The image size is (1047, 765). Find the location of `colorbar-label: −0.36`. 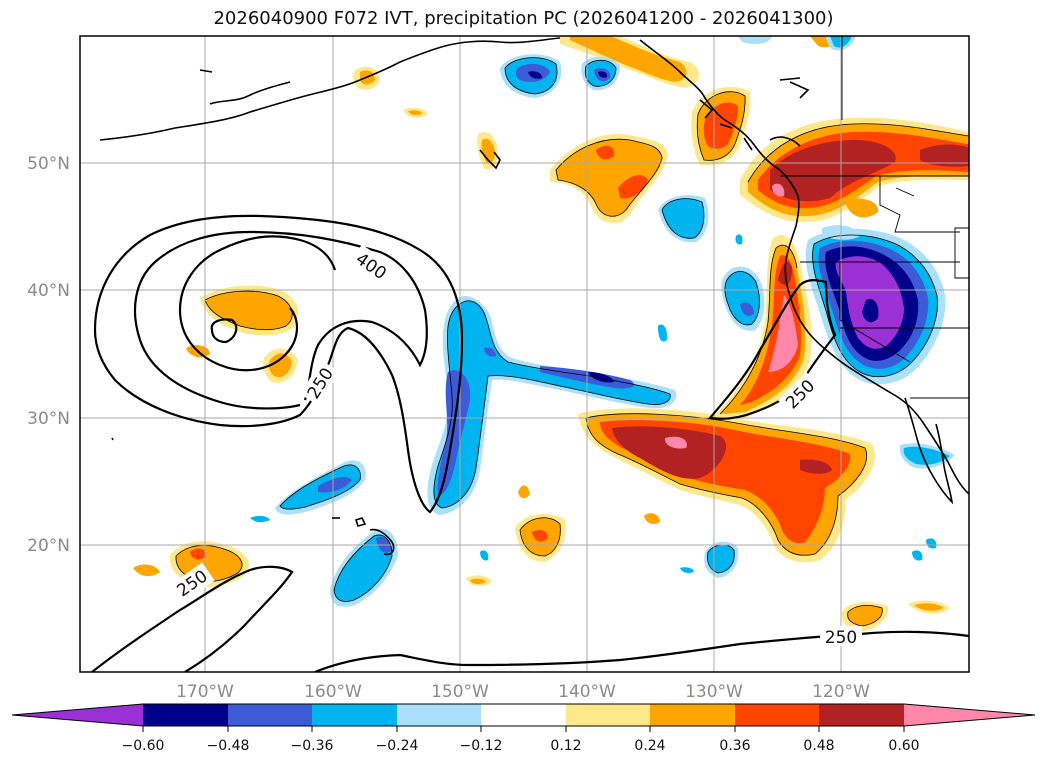

colorbar-label: −0.36 is located at coordinates (312, 746).